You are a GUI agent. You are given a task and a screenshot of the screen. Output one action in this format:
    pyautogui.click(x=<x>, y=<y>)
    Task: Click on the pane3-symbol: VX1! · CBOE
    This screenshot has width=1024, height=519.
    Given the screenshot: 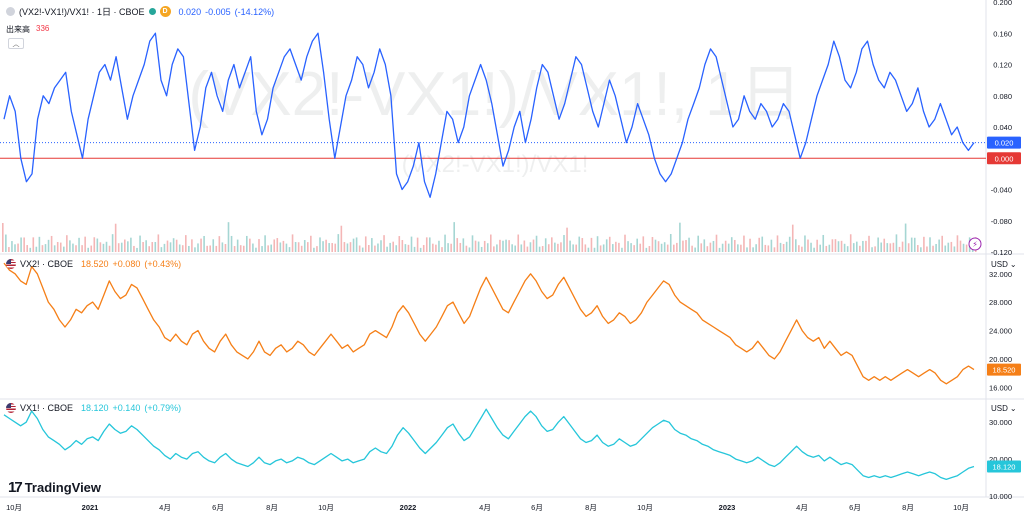 What is the action you would take?
    pyautogui.click(x=47, y=408)
    